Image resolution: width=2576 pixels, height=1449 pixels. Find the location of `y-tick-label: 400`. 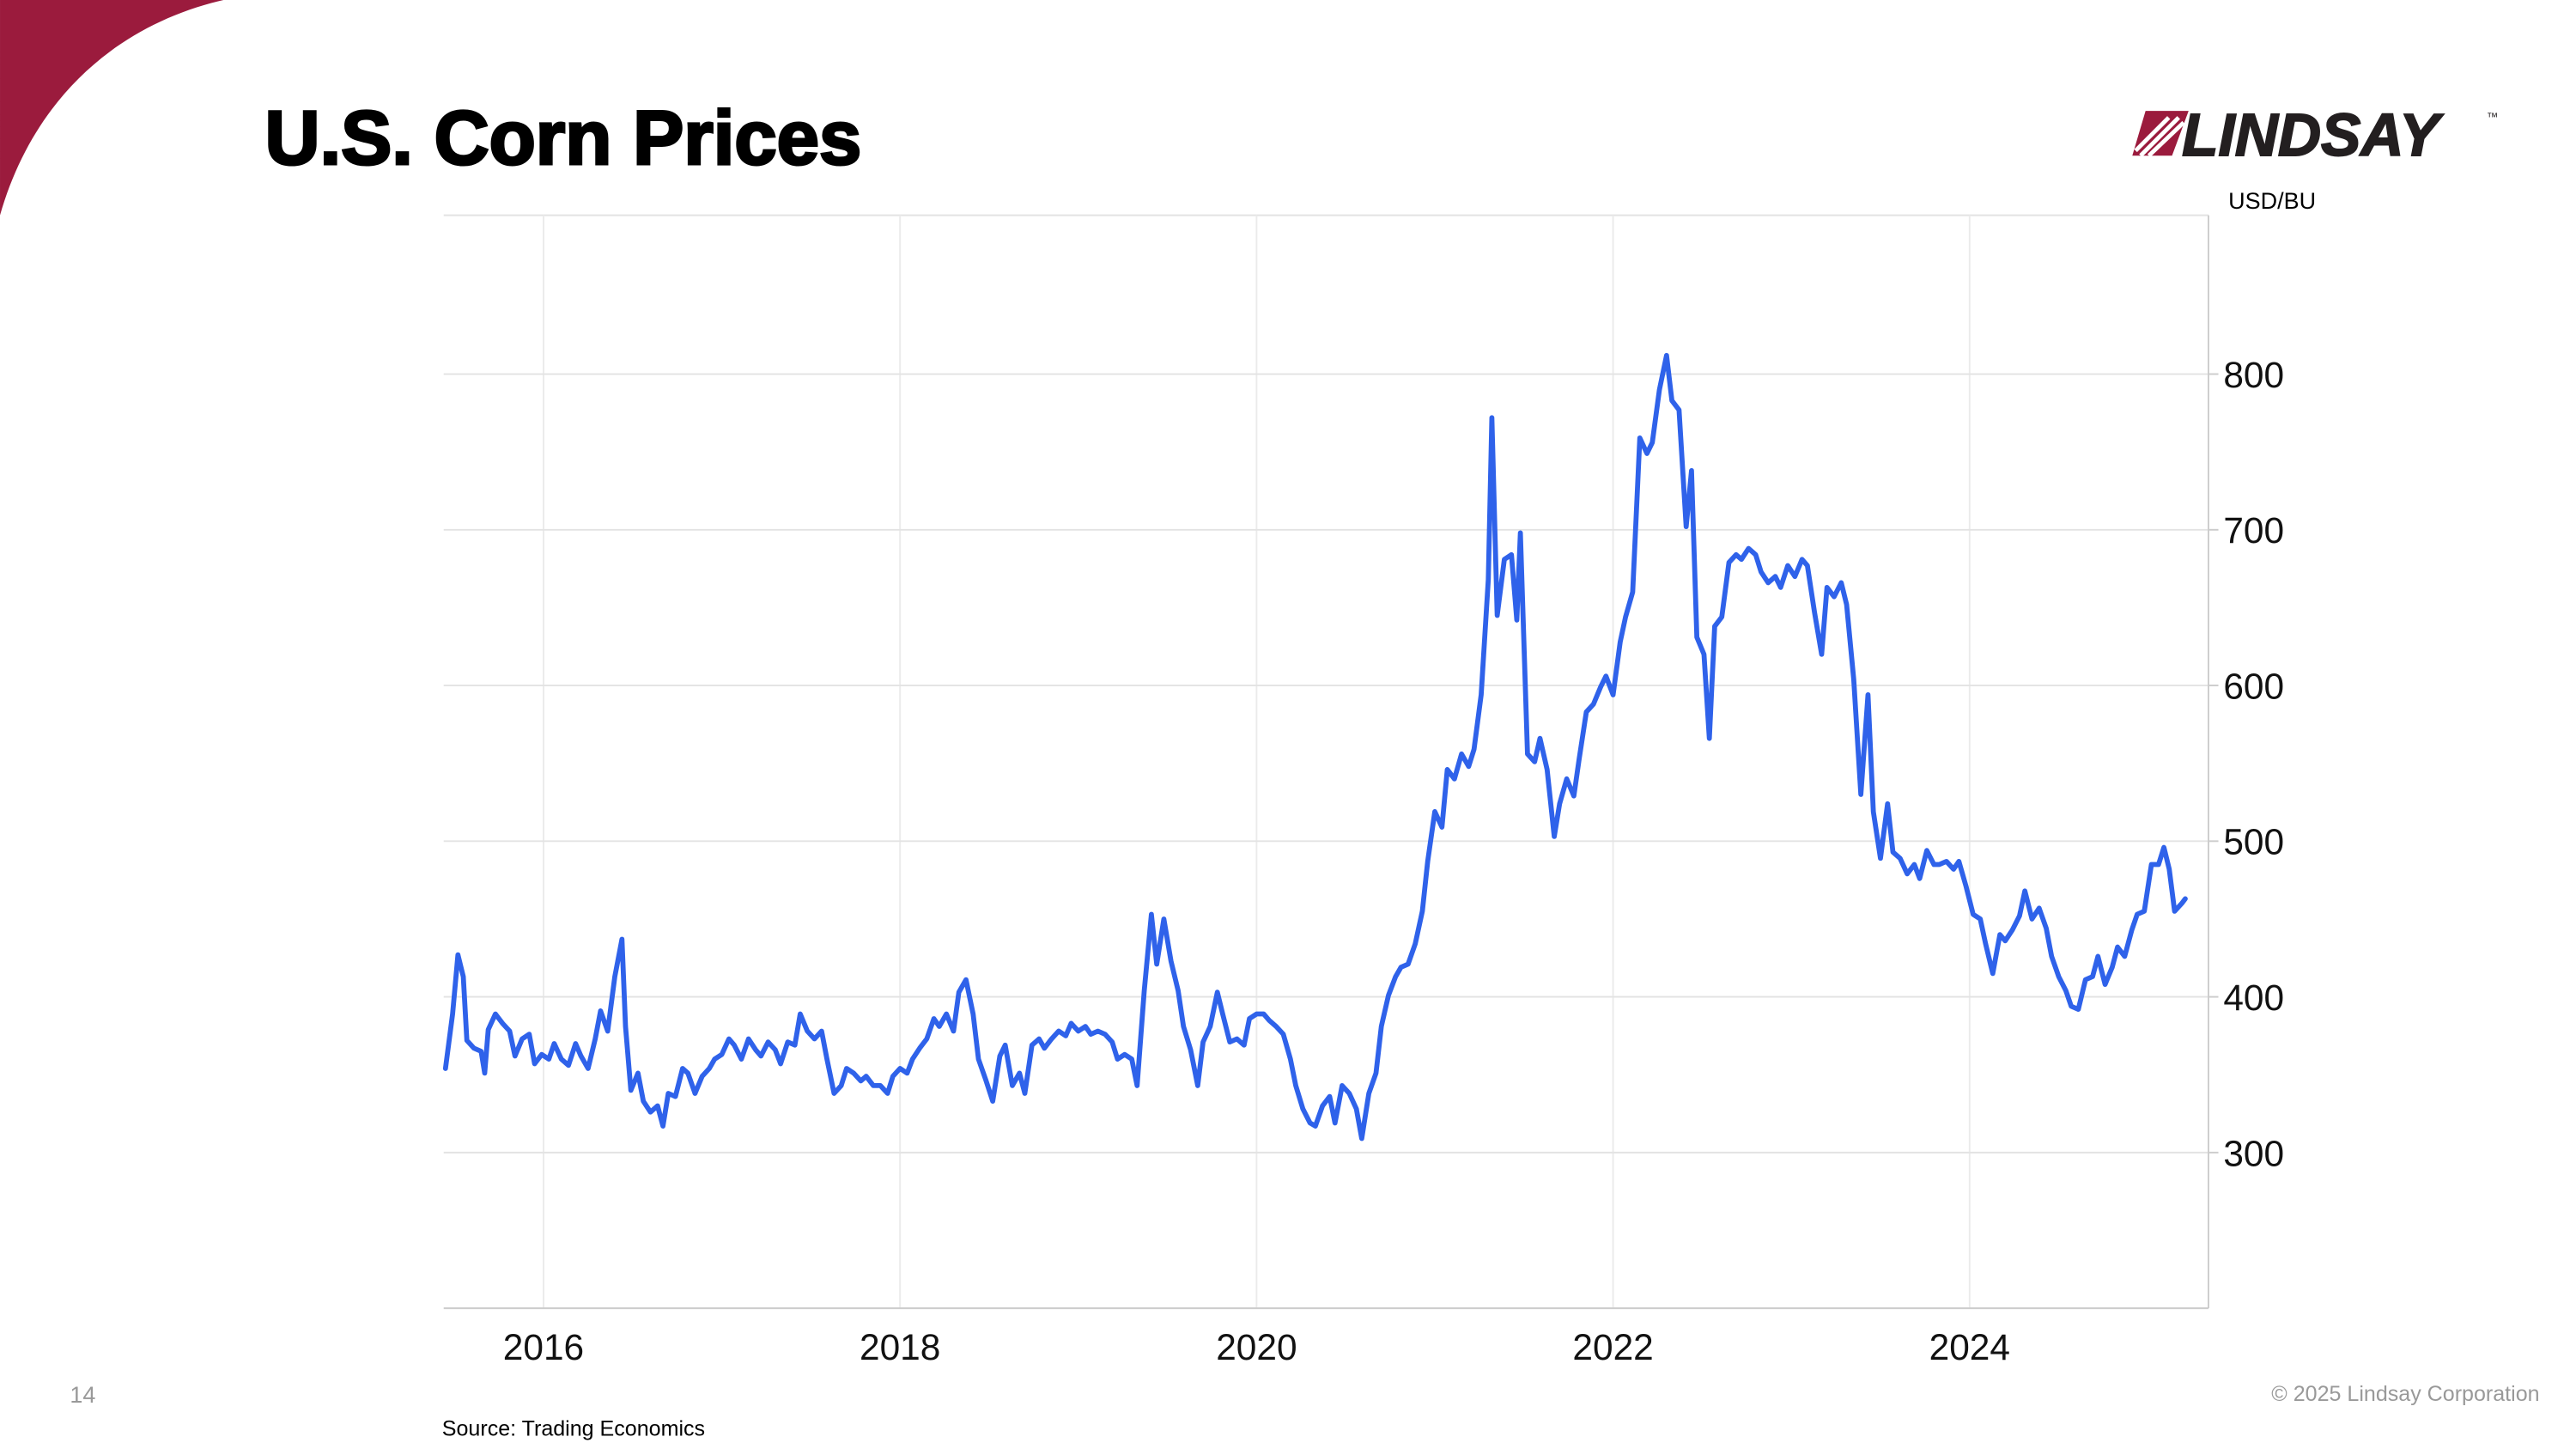

y-tick-label: 400 is located at coordinates (2253, 997).